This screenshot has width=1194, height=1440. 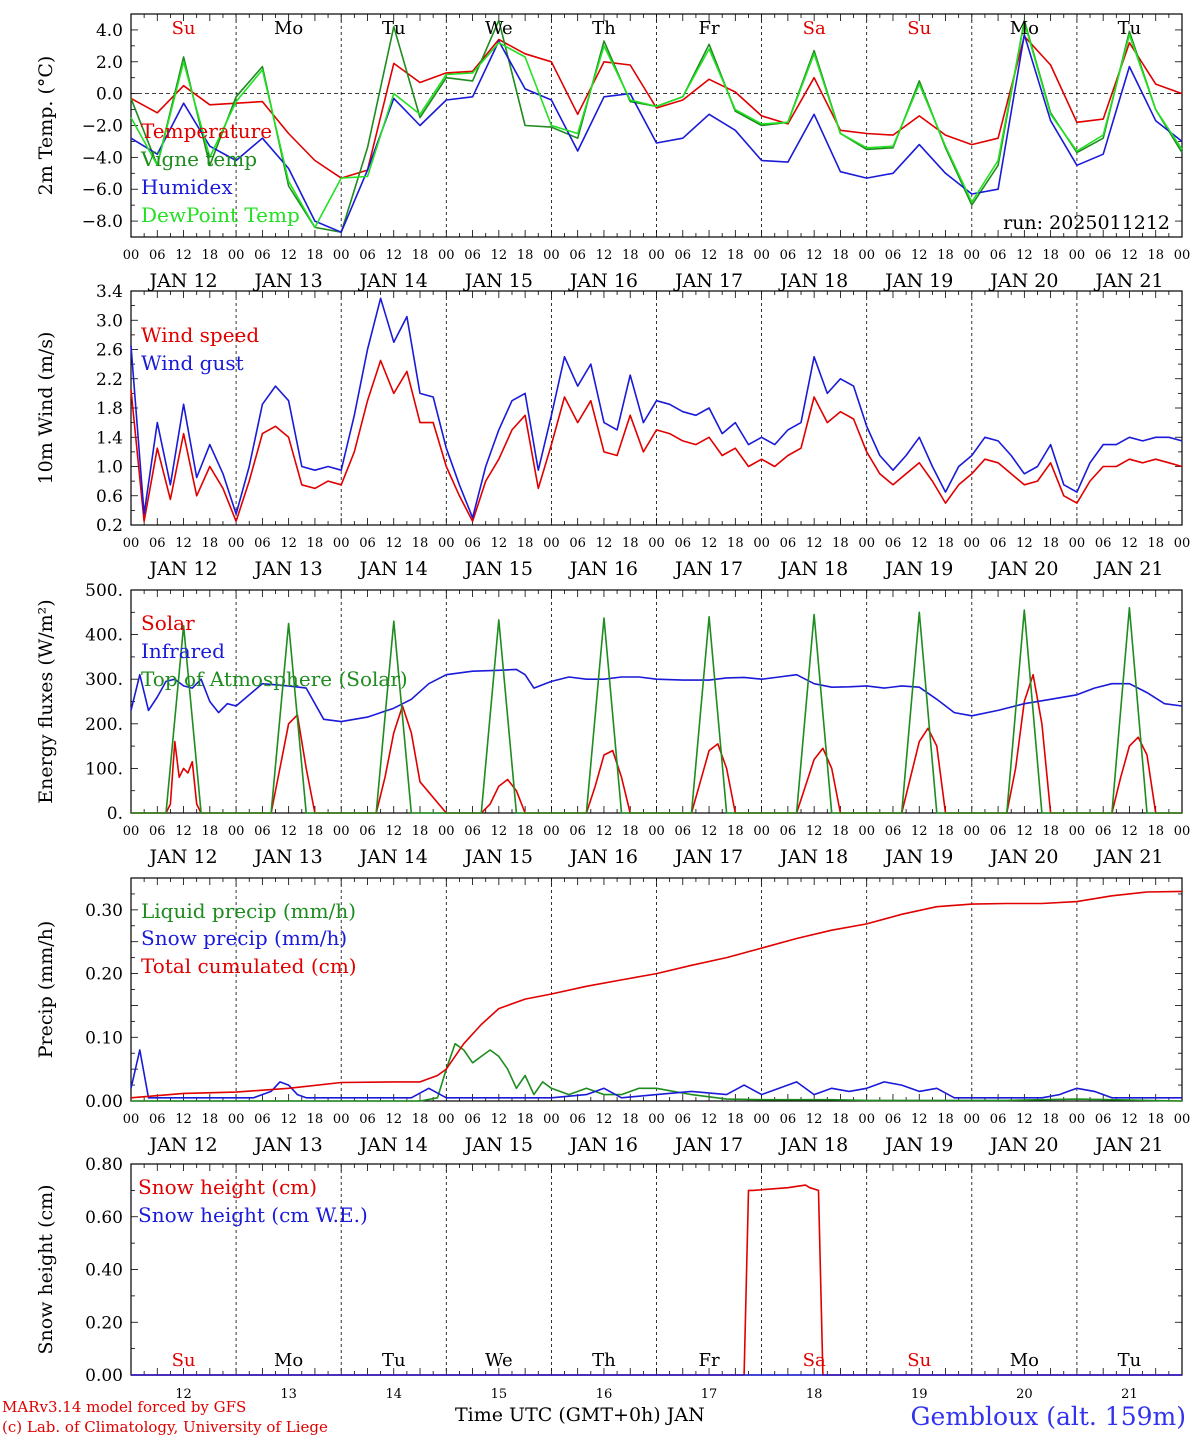 What do you see at coordinates (499, 1394) in the screenshot?
I see `day-number-label: 15` at bounding box center [499, 1394].